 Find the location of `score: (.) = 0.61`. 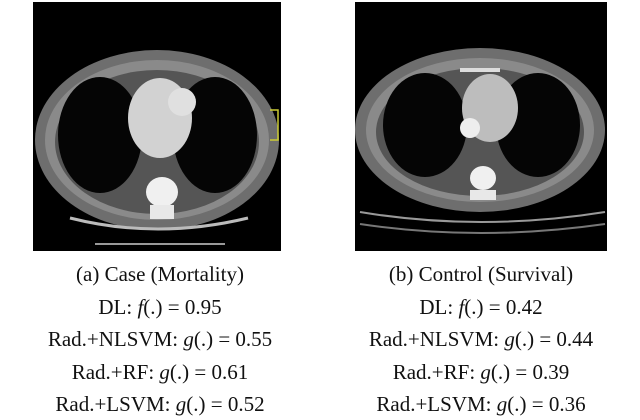

score: (.) = 0.61 is located at coordinates (209, 371).